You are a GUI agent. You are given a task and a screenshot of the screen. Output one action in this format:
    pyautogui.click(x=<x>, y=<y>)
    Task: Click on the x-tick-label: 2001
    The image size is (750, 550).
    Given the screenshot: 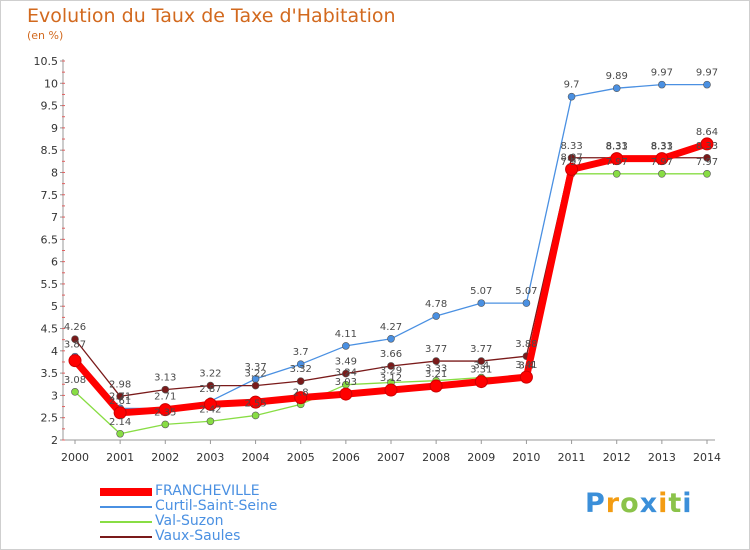 What is the action you would take?
    pyautogui.click(x=120, y=457)
    